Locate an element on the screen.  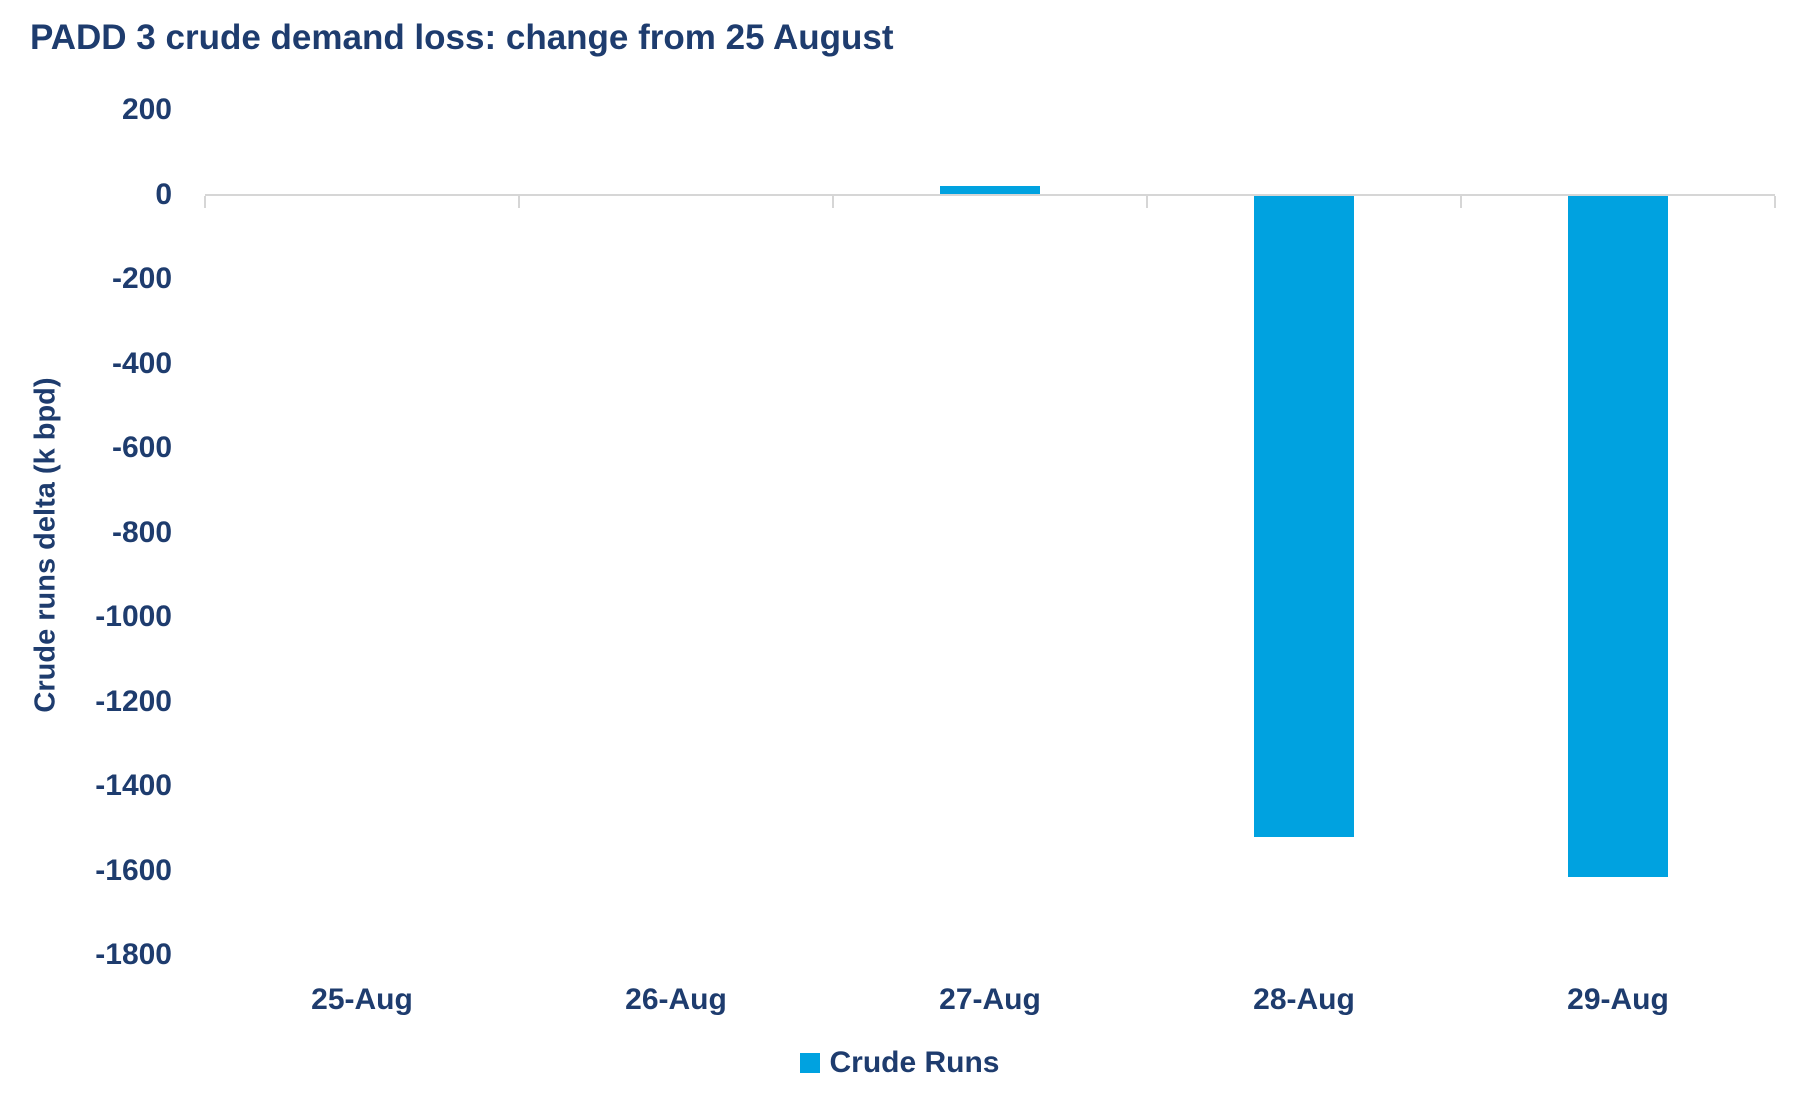
y-tick-label-200: 200 is located at coordinates (146, 109).